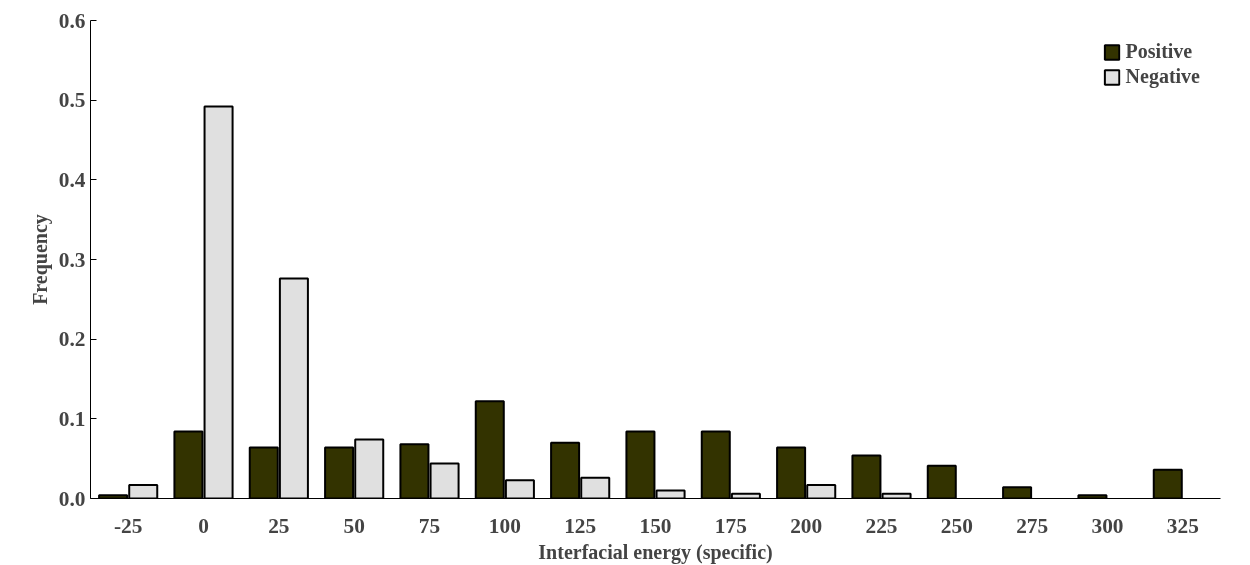 The image size is (1250, 565). I want to click on y-tick-label: 0.1, so click(72, 418).